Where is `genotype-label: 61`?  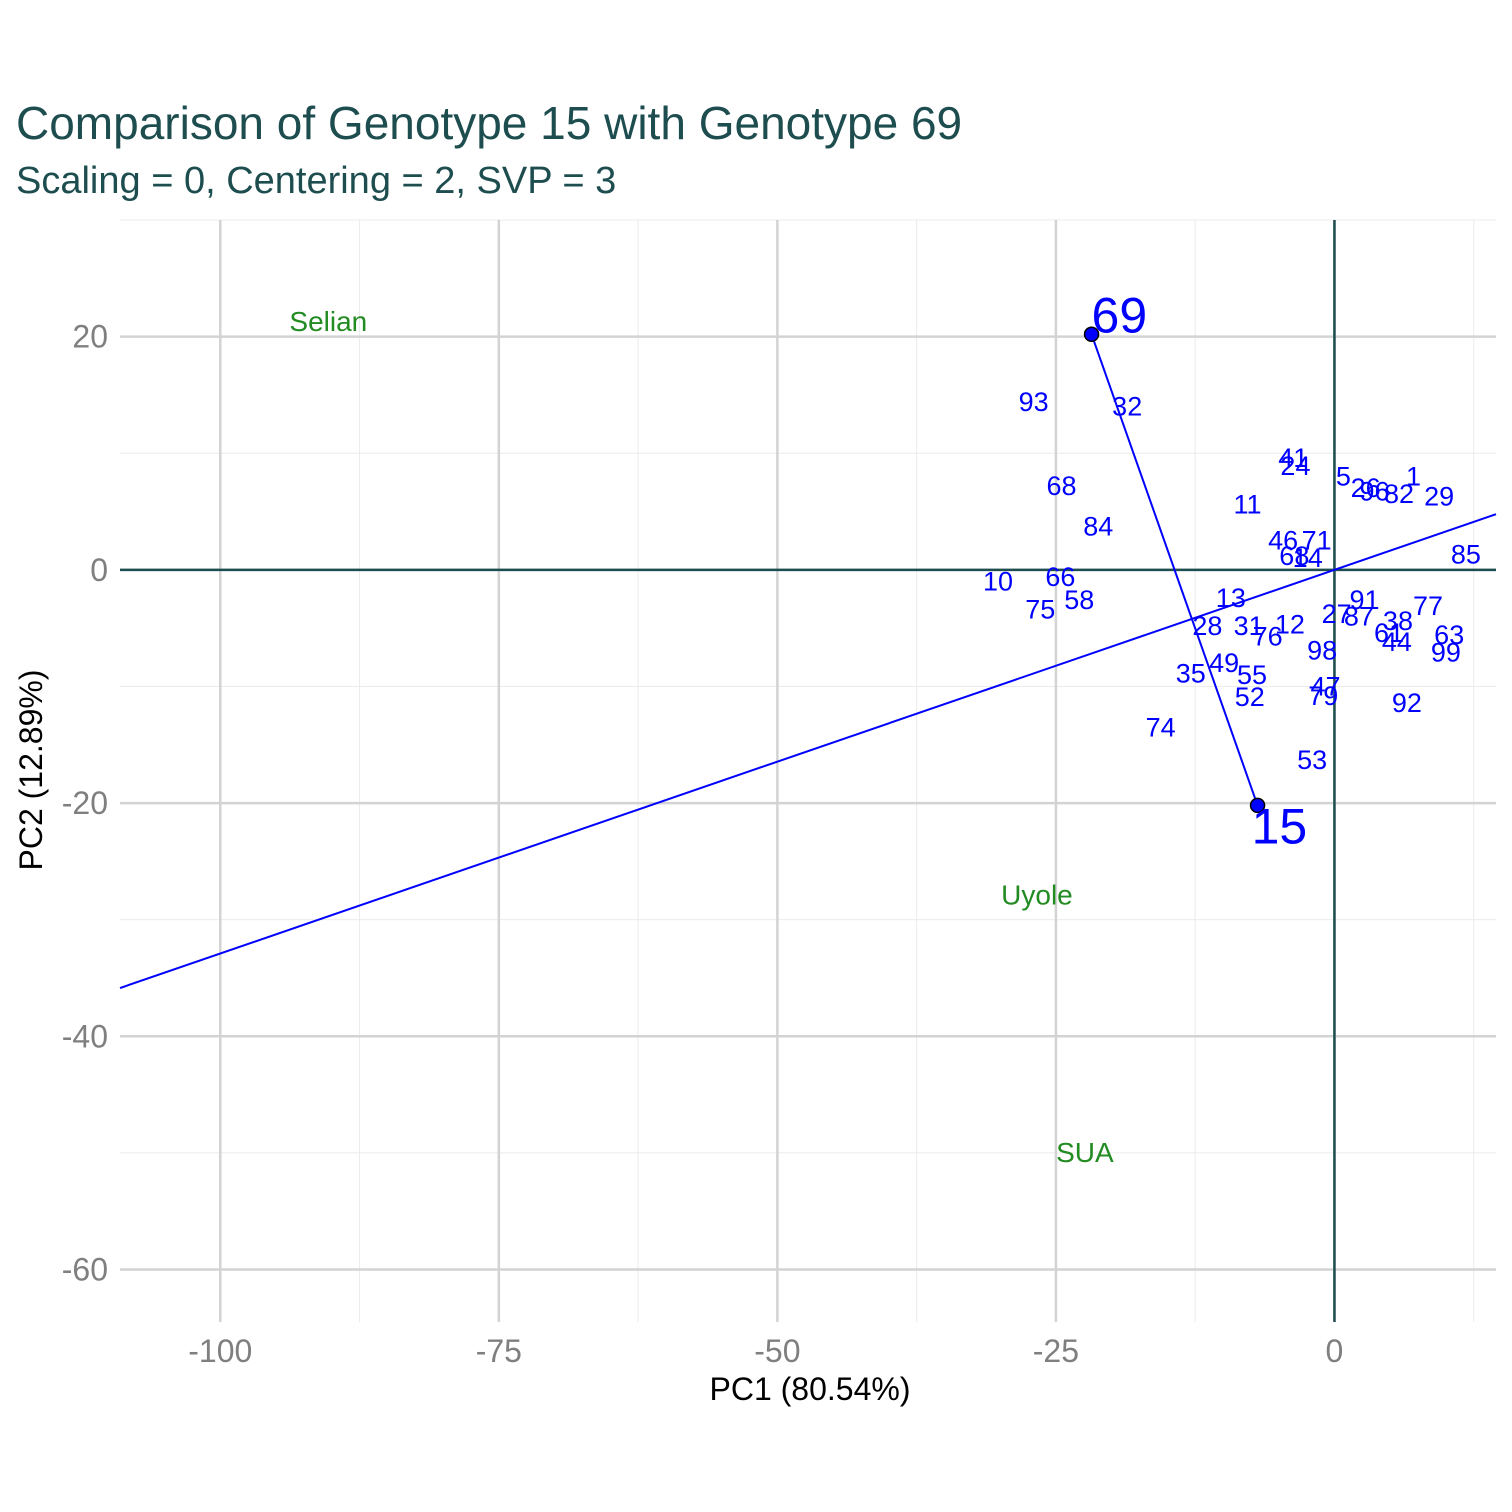 genotype-label: 61 is located at coordinates (1389, 633).